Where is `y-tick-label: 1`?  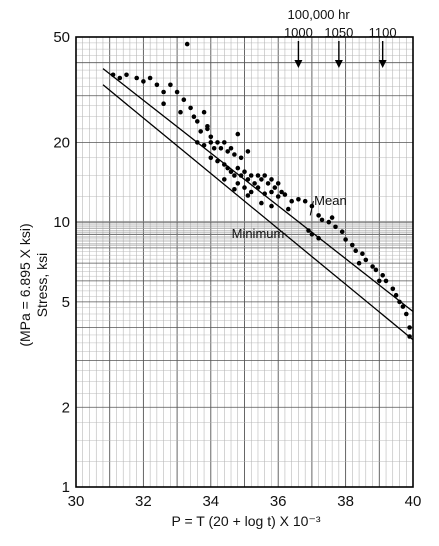 y-tick-label: 1 is located at coordinates (66, 487).